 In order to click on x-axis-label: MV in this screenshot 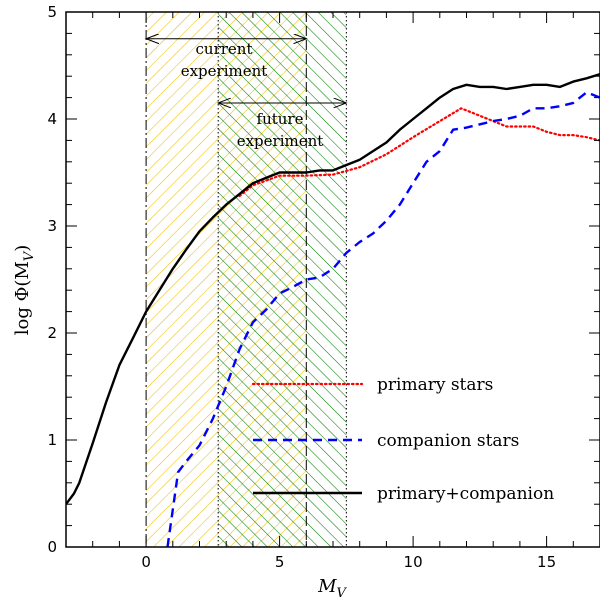, I will do `click(332, 588)`.